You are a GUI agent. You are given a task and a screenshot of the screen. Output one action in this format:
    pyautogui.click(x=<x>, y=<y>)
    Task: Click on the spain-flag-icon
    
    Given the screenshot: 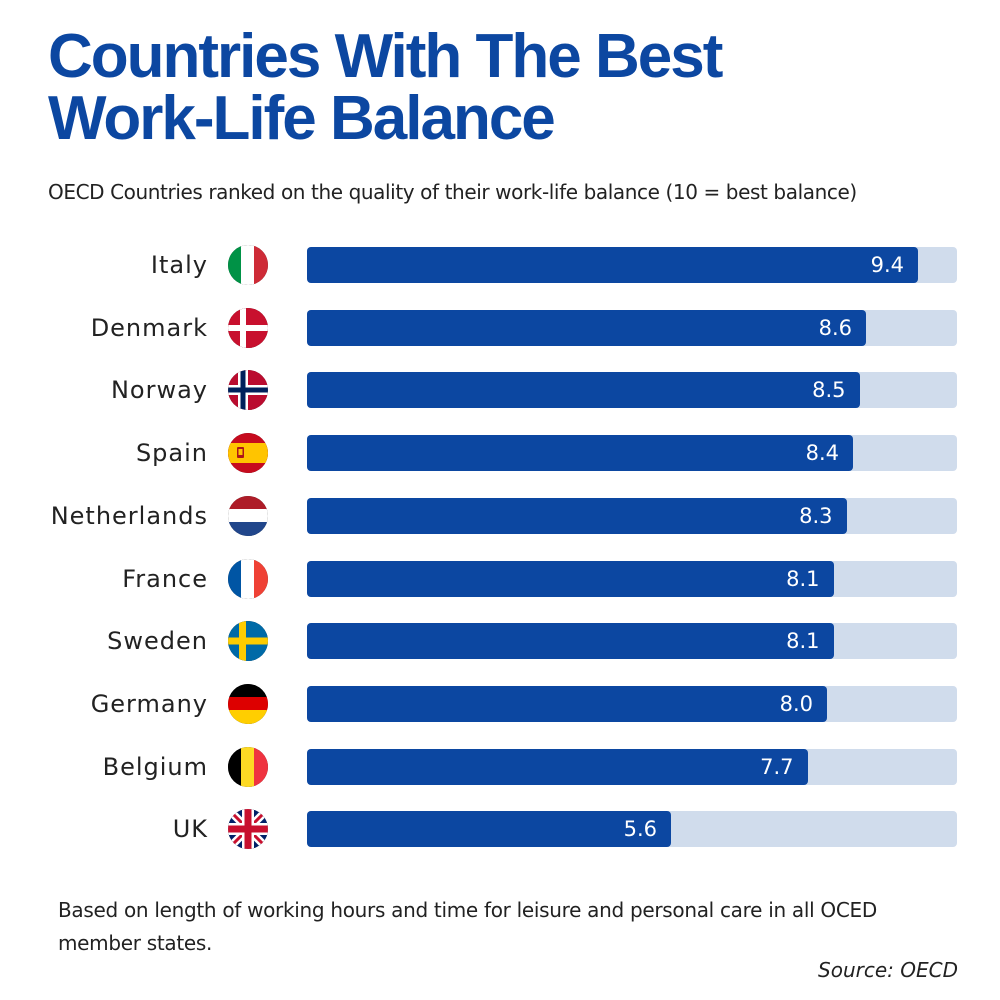 What is the action you would take?
    pyautogui.click(x=248, y=453)
    